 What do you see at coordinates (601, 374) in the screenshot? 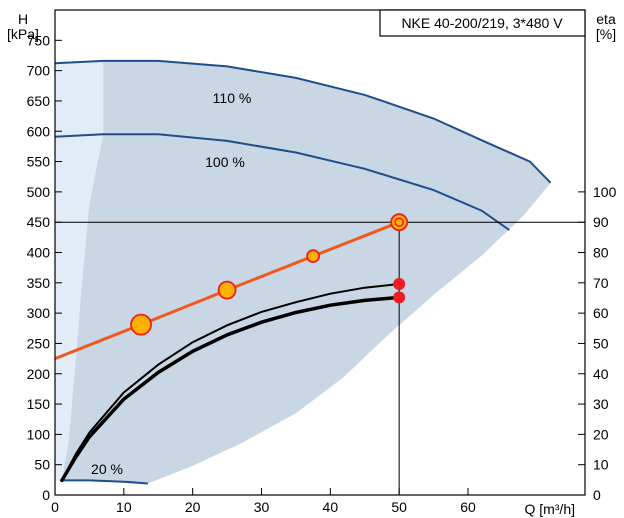
I see `right-tick-label: 40` at bounding box center [601, 374].